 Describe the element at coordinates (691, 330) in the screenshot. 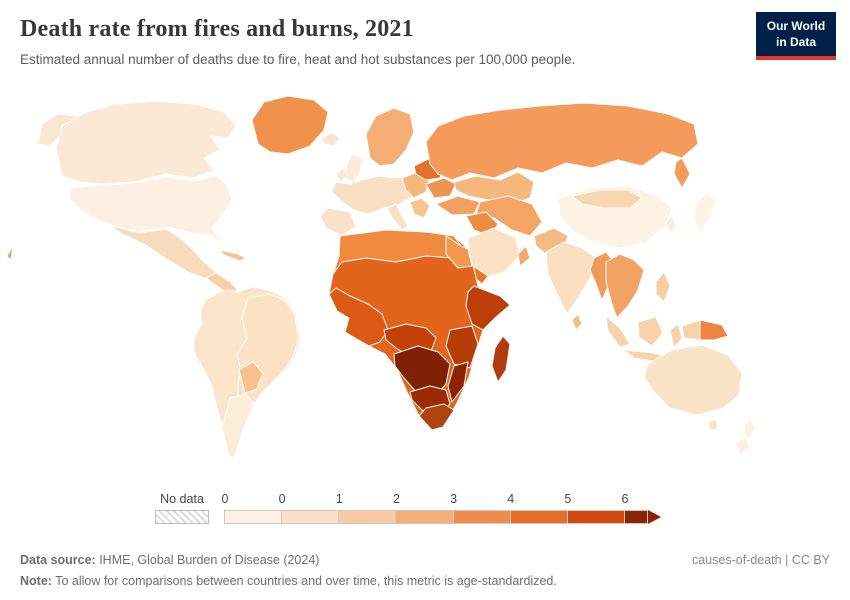

I see `region-indonesia-papua` at that location.